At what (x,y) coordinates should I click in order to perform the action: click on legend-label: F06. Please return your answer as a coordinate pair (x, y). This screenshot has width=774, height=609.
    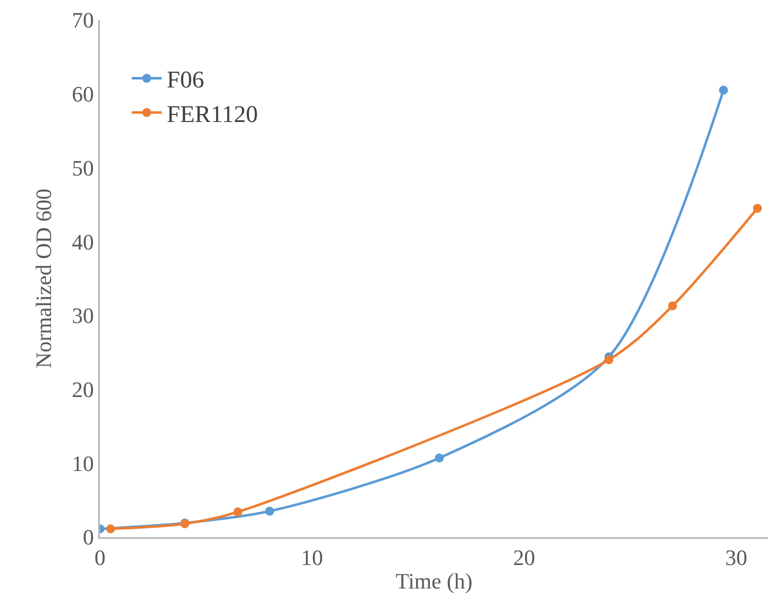
    Looking at the image, I should click on (185, 81).